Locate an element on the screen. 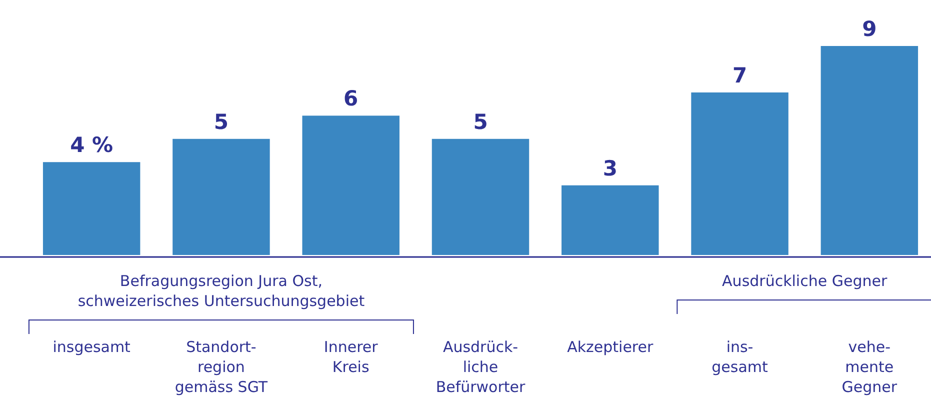 Image resolution: width=931 pixels, height=416 pixels. data-label: 6 is located at coordinates (351, 98).